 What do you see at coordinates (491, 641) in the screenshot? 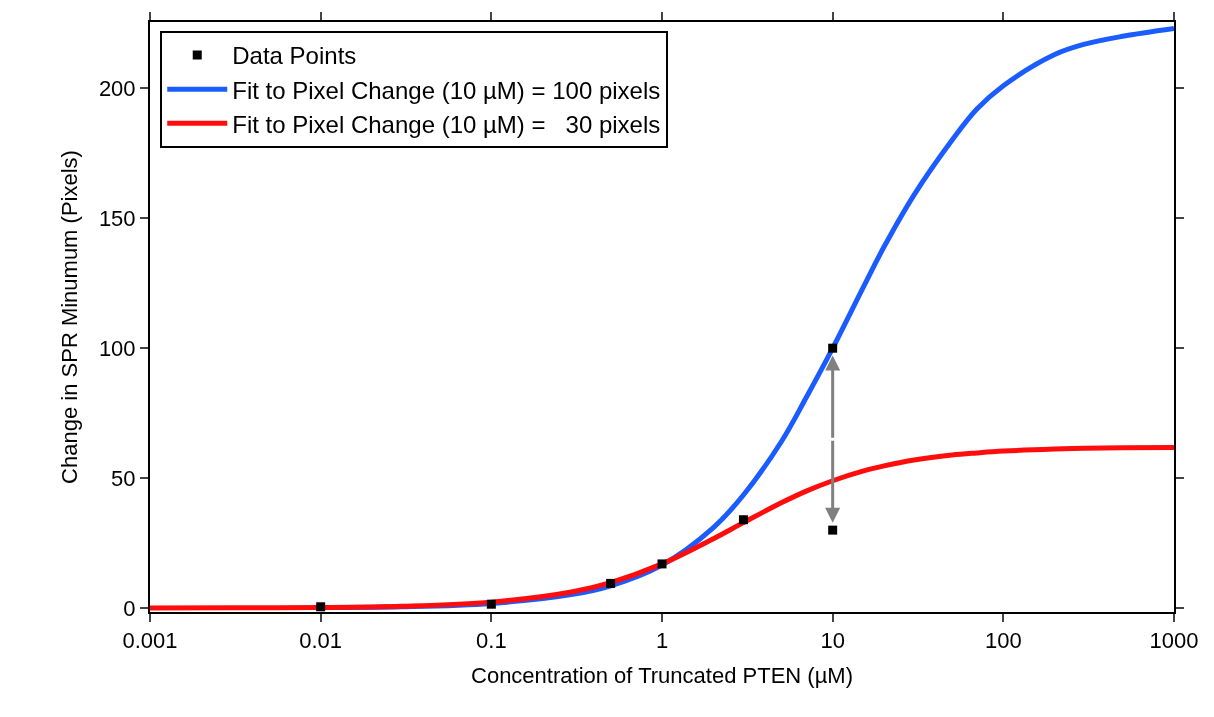
I see `x-tick-label: 0.1` at bounding box center [491, 641].